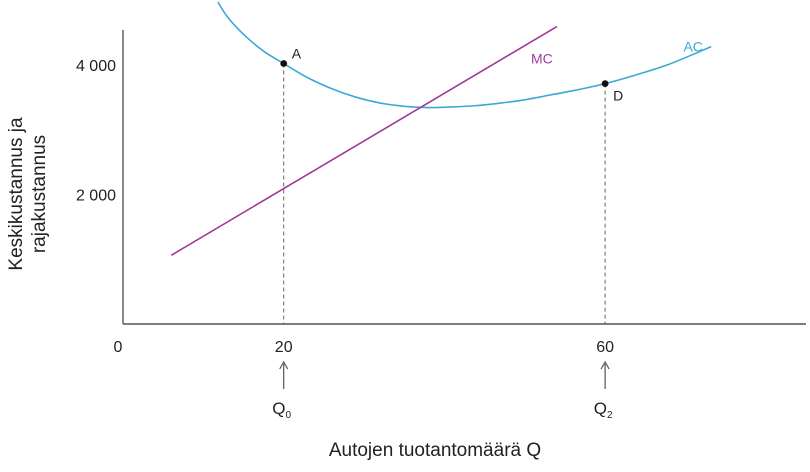 This screenshot has width=810, height=472. I want to click on quantity-label: Q2, so click(603, 410).